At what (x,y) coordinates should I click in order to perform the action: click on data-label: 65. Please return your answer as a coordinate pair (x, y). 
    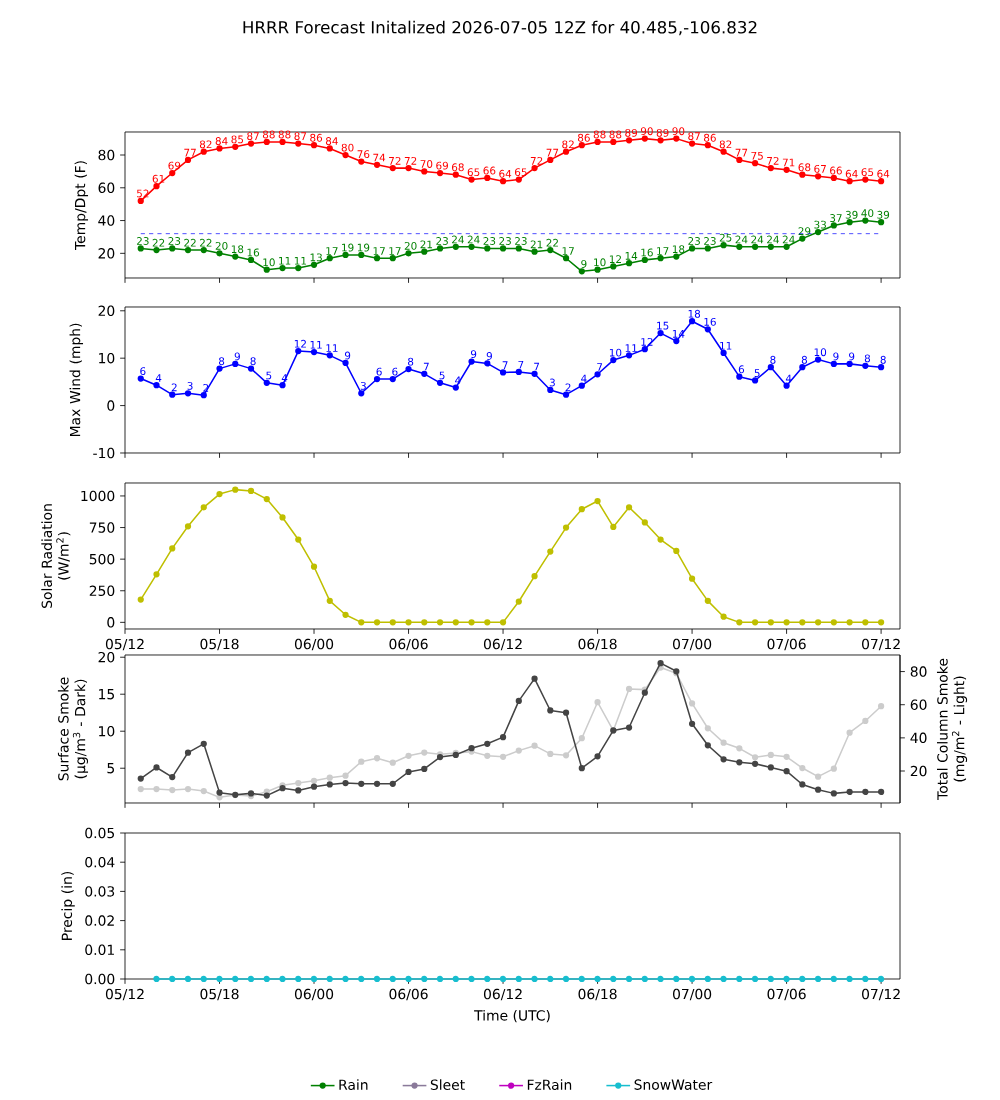
    Looking at the image, I should click on (867, 172).